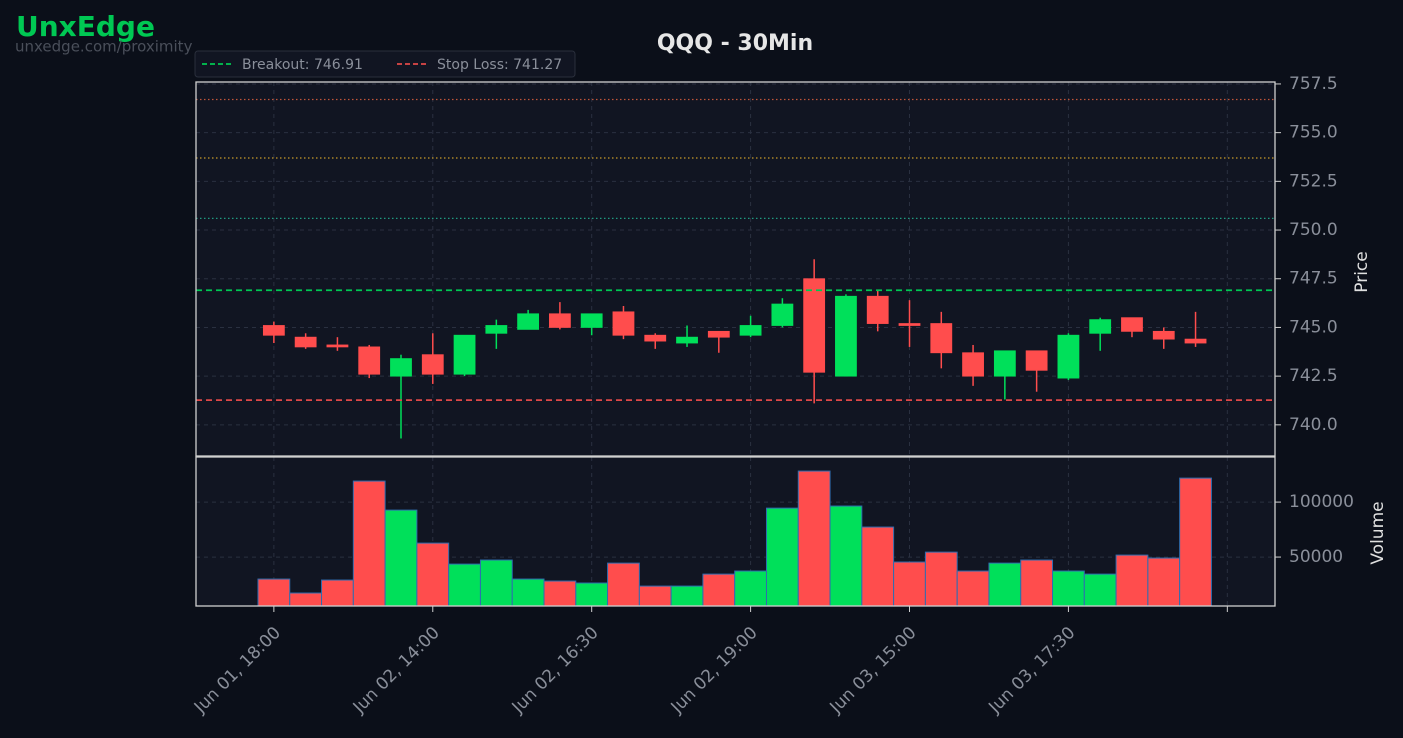  I want to click on brand-url: unxedge.com/proximity, so click(104, 47).